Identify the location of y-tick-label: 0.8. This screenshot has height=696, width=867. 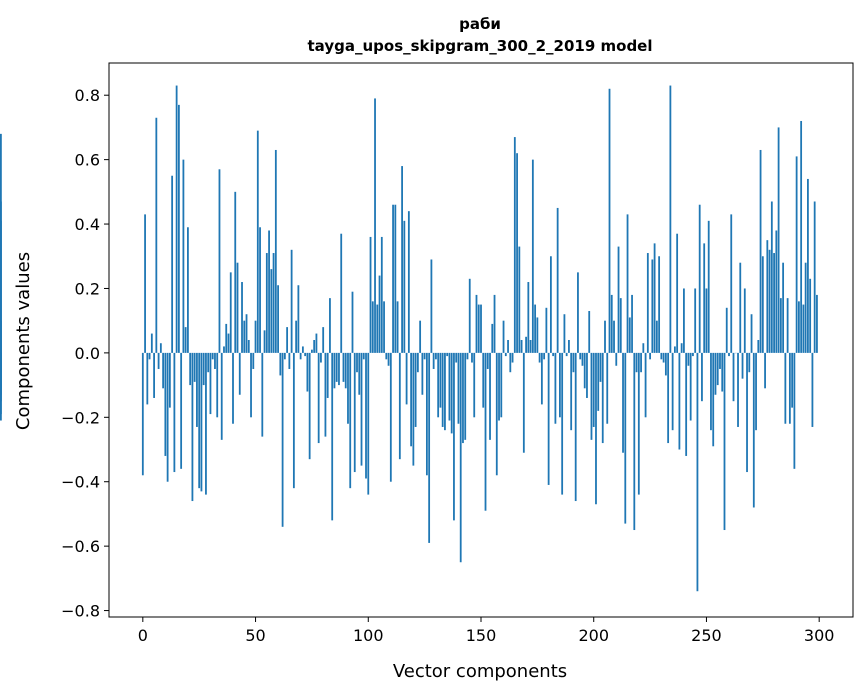
(87, 95).